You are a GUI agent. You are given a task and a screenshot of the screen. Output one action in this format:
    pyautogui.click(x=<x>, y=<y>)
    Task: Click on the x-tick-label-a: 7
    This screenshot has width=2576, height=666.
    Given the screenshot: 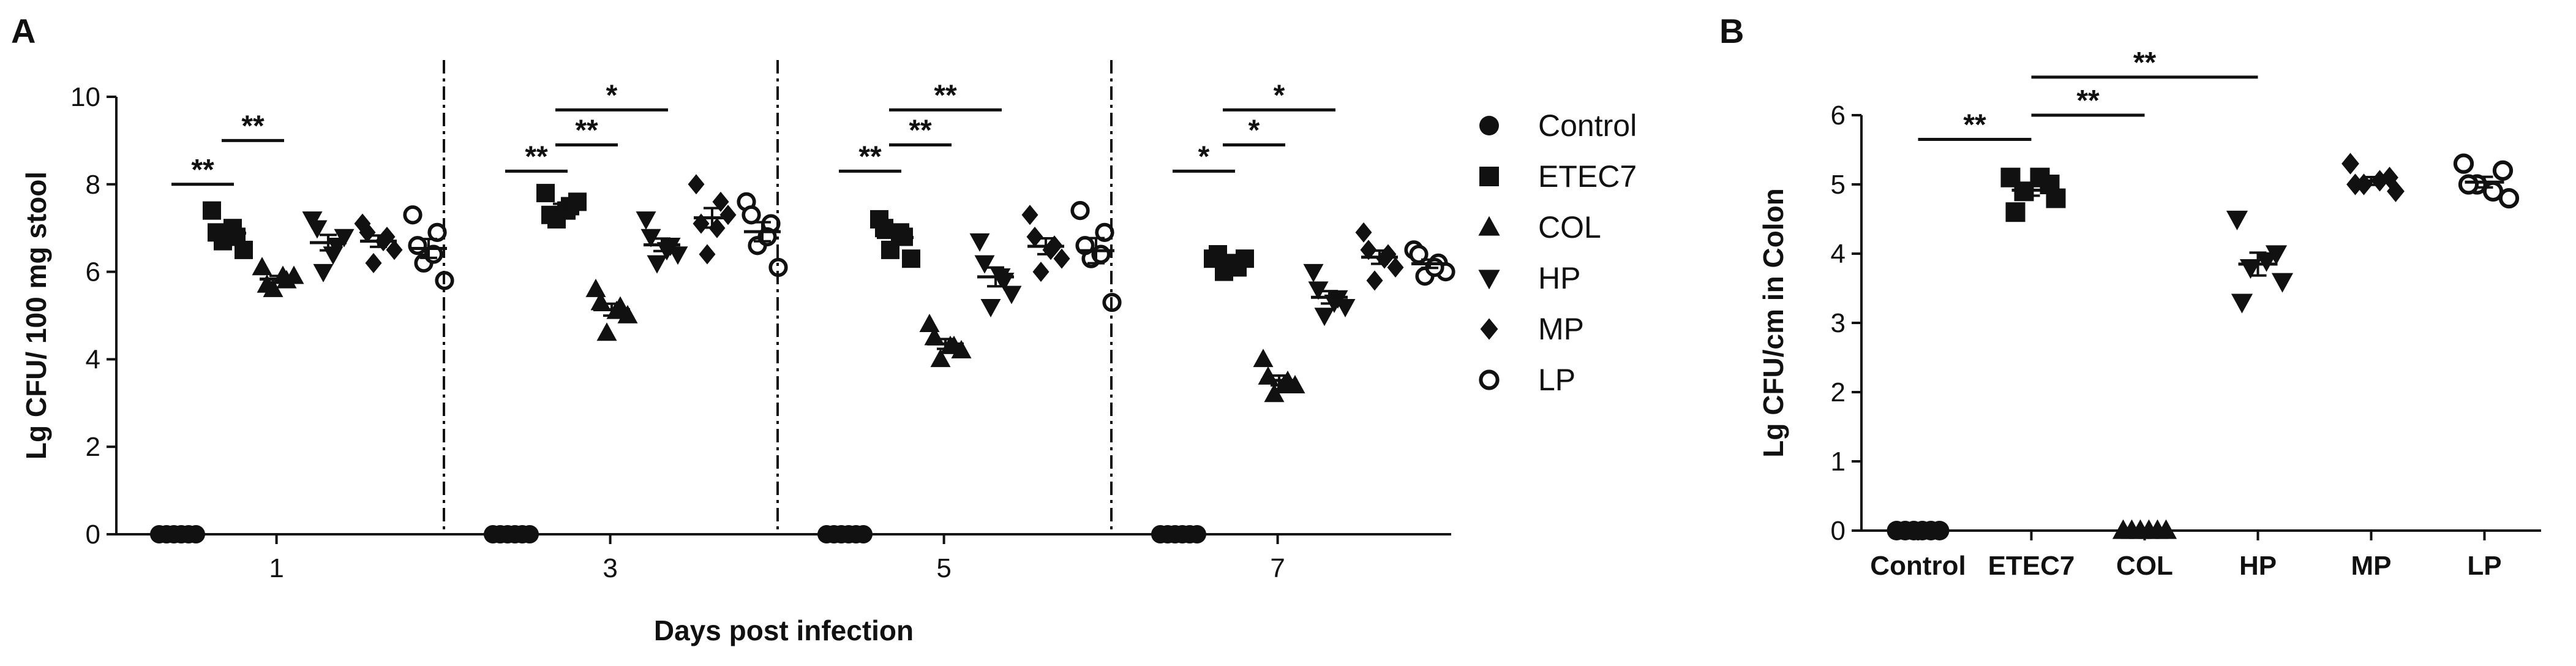 What is the action you would take?
    pyautogui.click(x=1277, y=568)
    